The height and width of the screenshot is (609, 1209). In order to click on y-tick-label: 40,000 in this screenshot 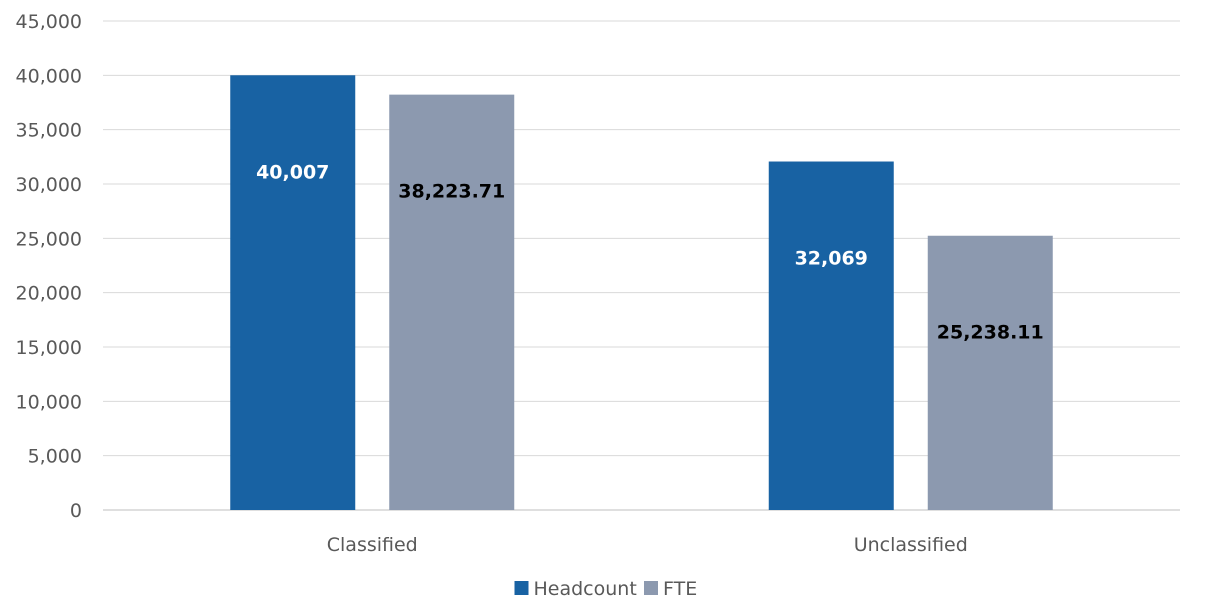, I will do `click(49, 76)`.